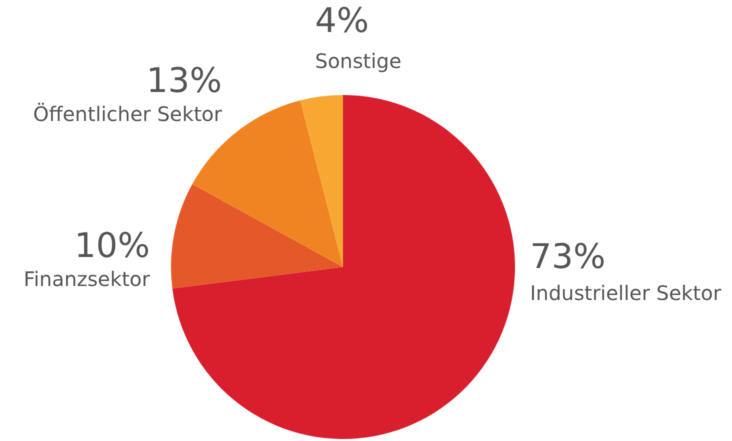 The image size is (732, 441). What do you see at coordinates (626, 293) in the screenshot?
I see `slice-label: Industrieller Sektor` at bounding box center [626, 293].